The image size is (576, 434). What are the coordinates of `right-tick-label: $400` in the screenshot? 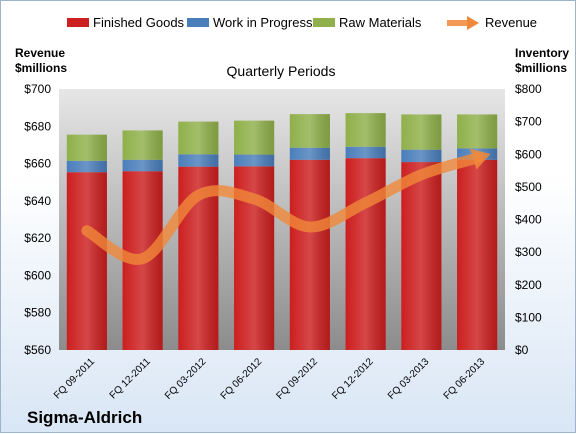 It's located at (528, 220).